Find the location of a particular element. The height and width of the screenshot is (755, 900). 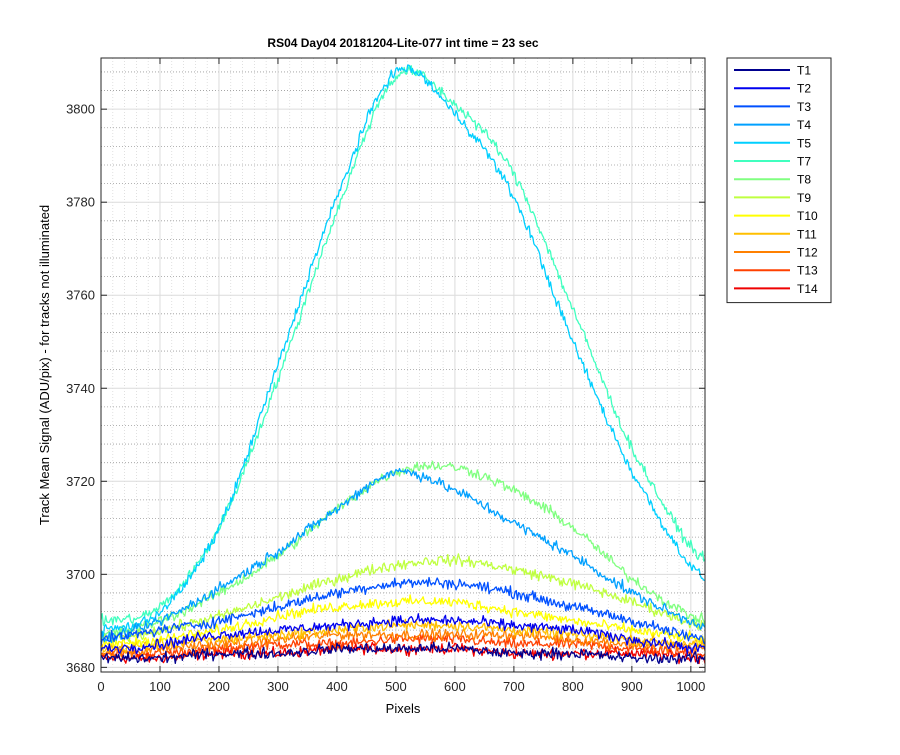

series-line-t1 is located at coordinates (403, 653).